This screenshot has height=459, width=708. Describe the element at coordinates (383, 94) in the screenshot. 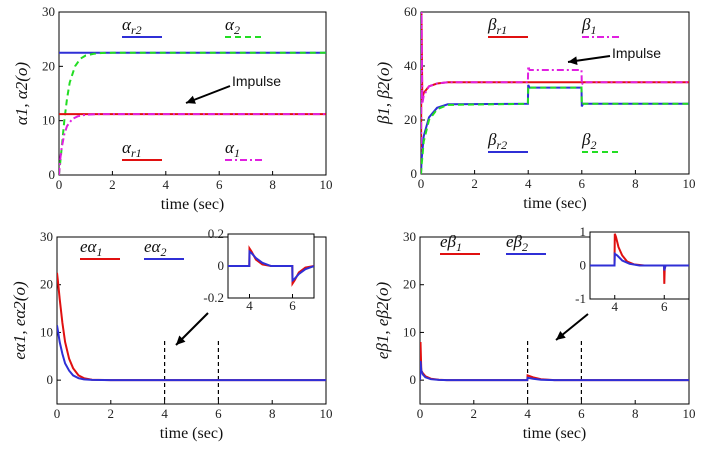

I see `y-axis-label: β1, β2(o)` at that location.